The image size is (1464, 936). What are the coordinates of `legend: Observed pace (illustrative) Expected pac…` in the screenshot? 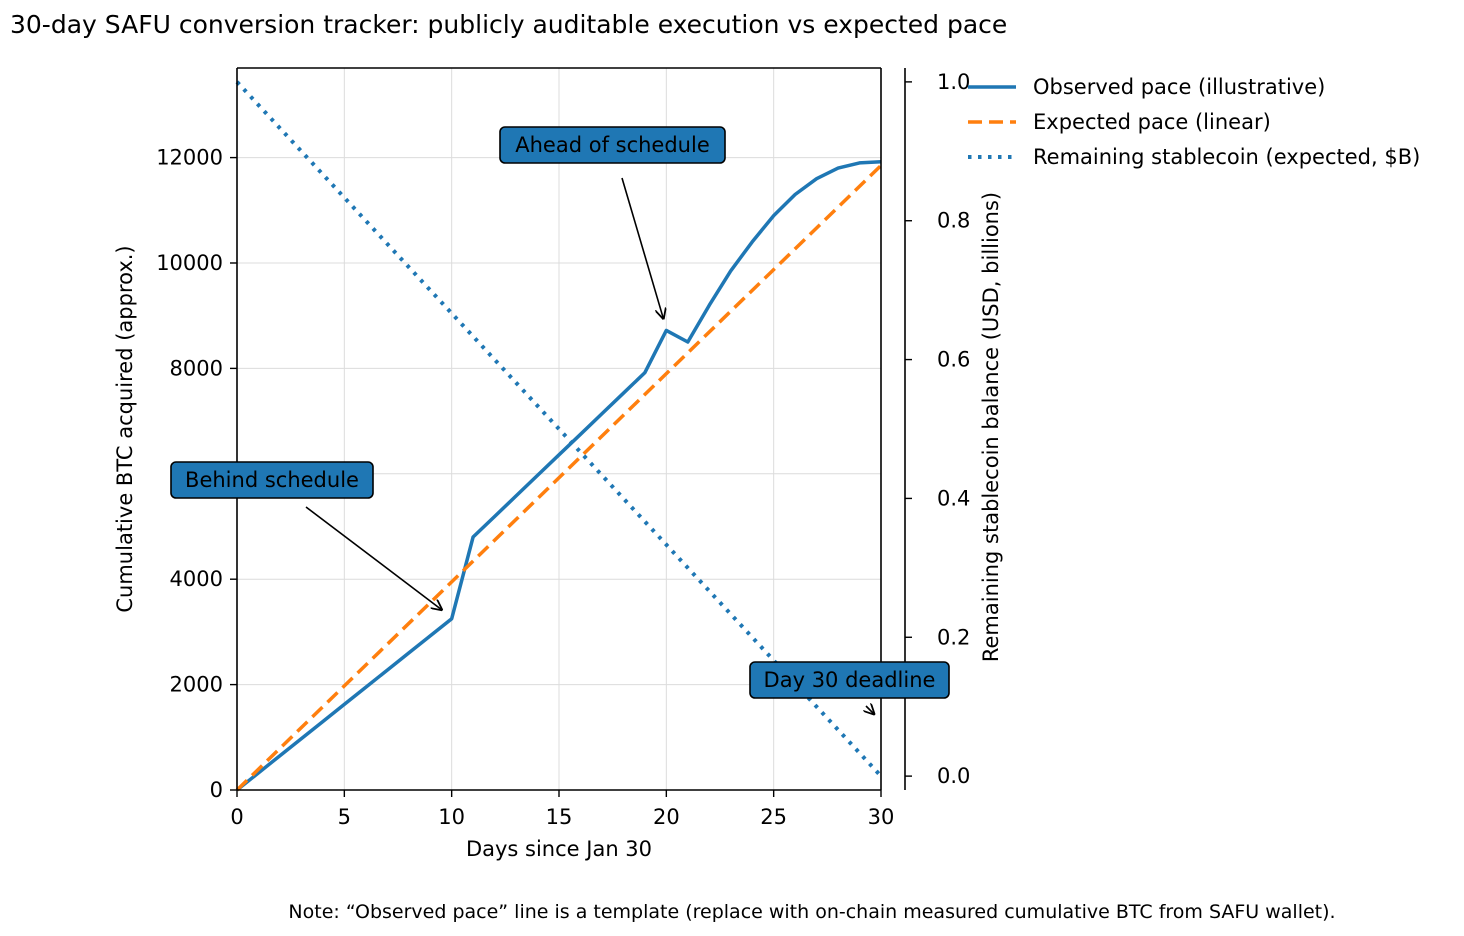 It's located at (1194, 122).